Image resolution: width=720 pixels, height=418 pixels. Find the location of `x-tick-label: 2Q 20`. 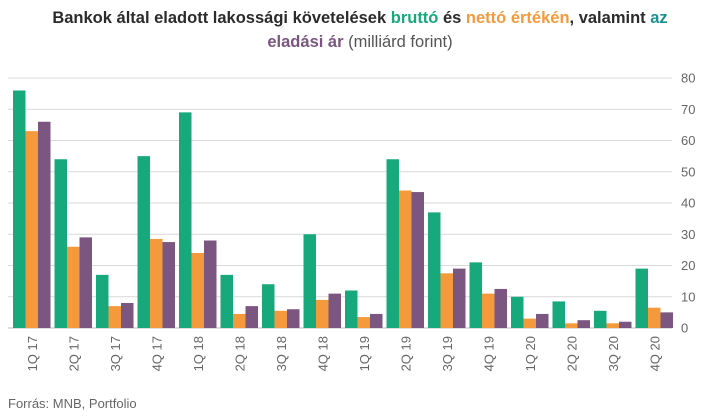

x-tick-label: 2Q 20 is located at coordinates (571, 353).